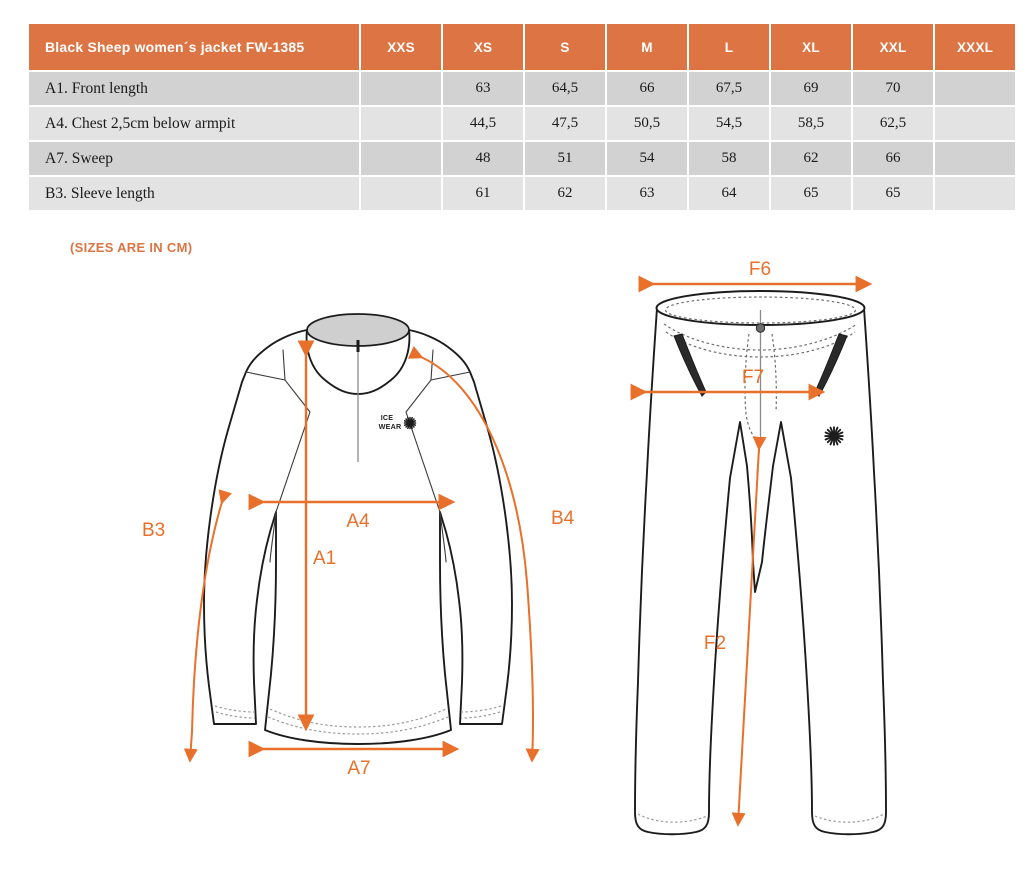 The width and height of the screenshot is (1032, 887). What do you see at coordinates (893, 123) in the screenshot?
I see `cell-value: 62,5` at bounding box center [893, 123].